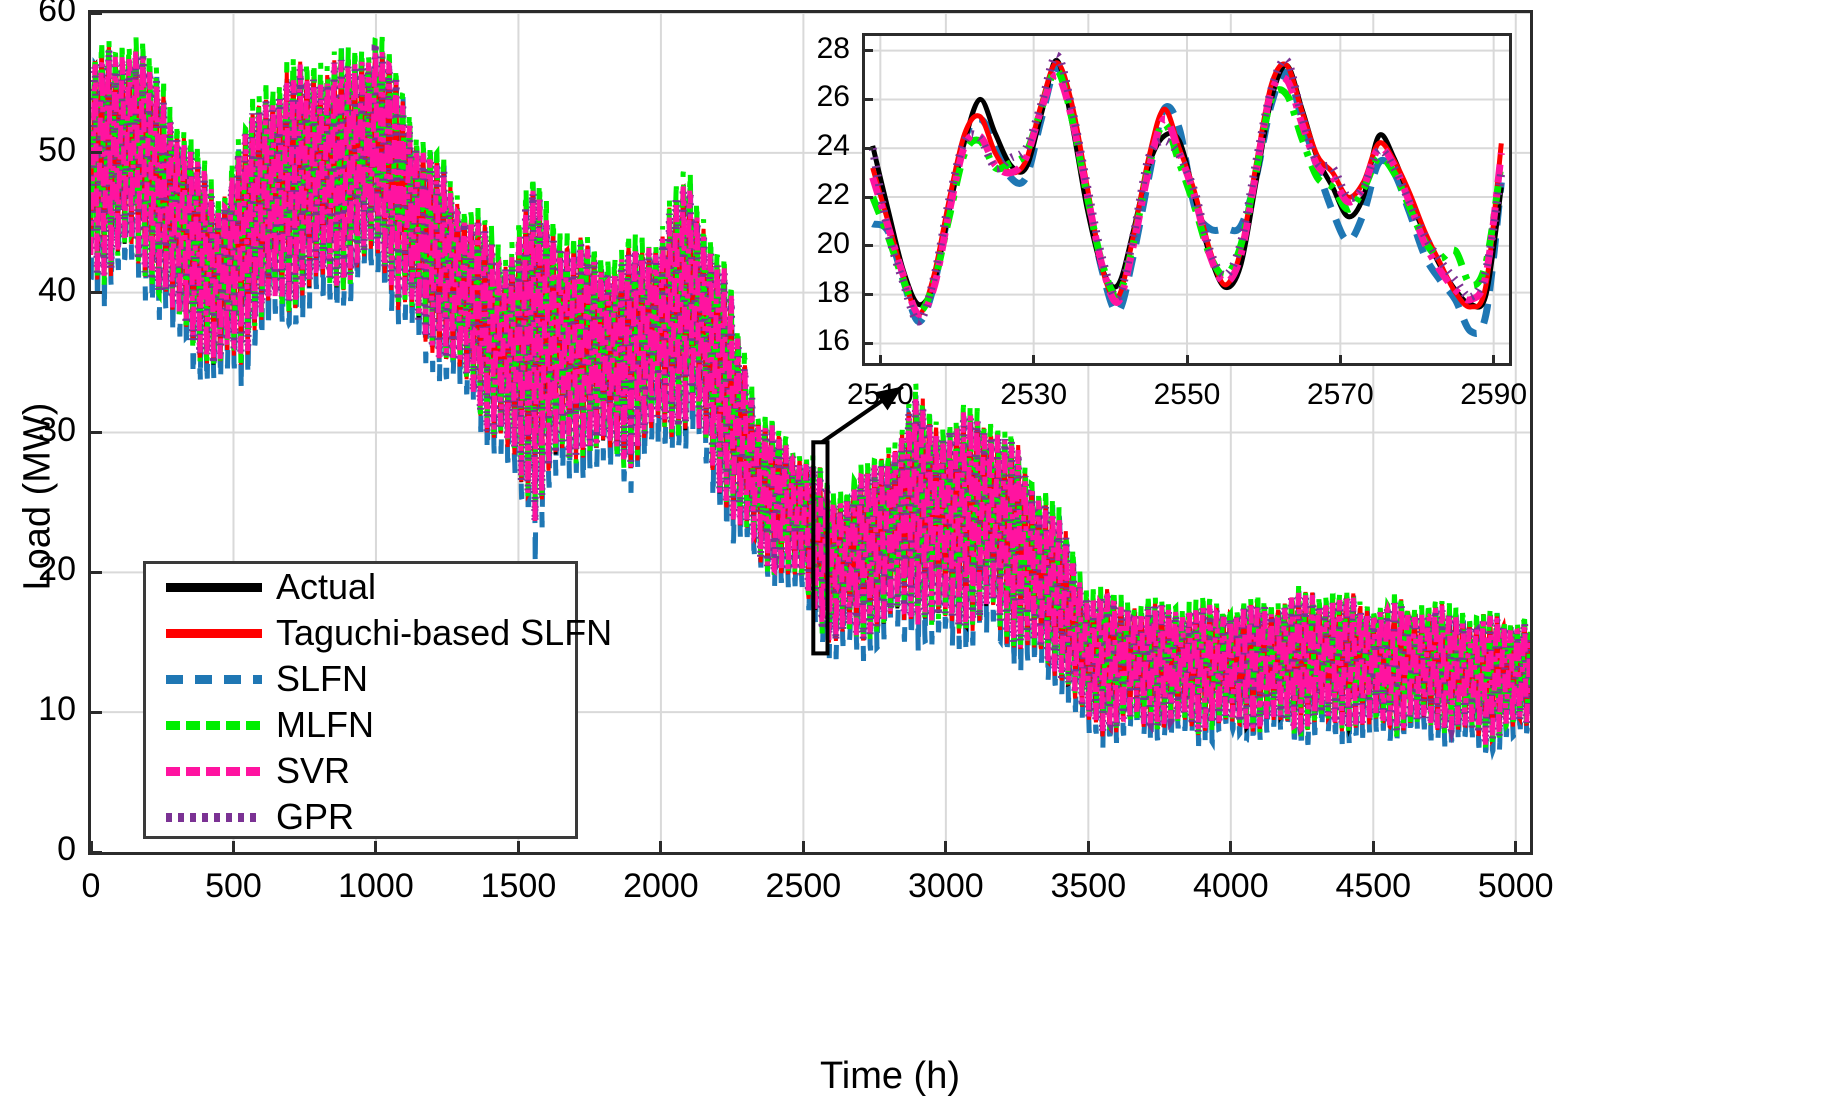 This screenshot has width=1833, height=1116. What do you see at coordinates (57, 709) in the screenshot?
I see `y-tick-10: 10` at bounding box center [57, 709].